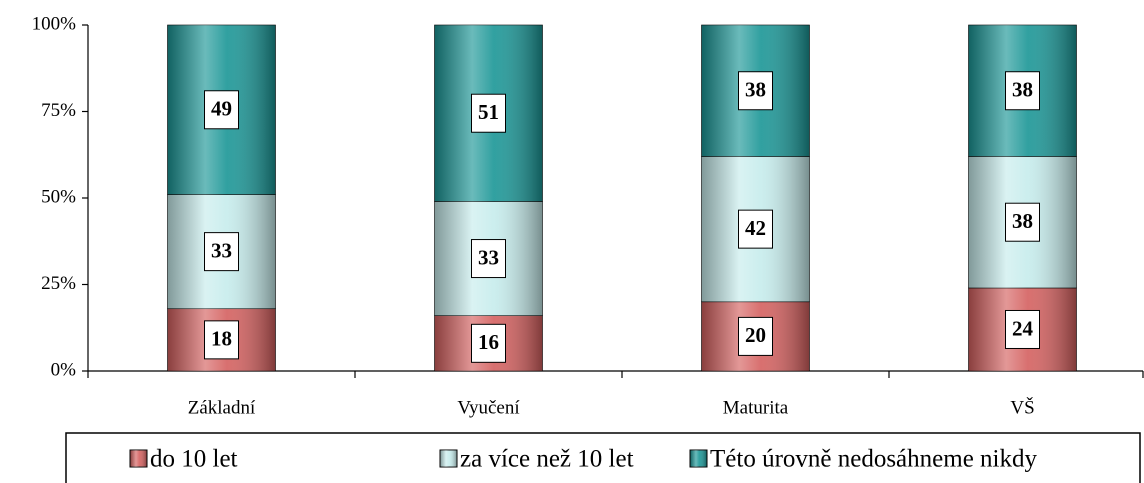 Image resolution: width=1144 pixels, height=483 pixels. I want to click on data-label: 51, so click(488, 112).